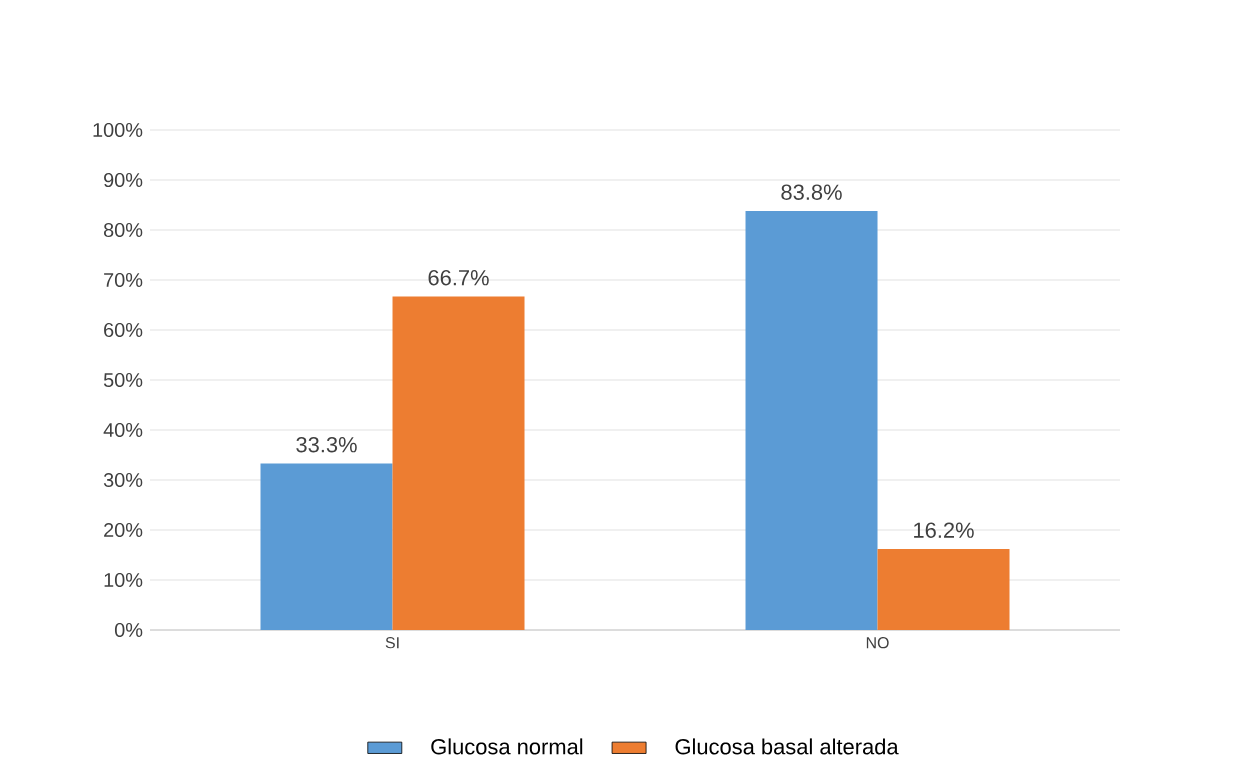 The image size is (1246, 757). Describe the element at coordinates (123, 230) in the screenshot. I see `y-tick-label: 80%` at that location.